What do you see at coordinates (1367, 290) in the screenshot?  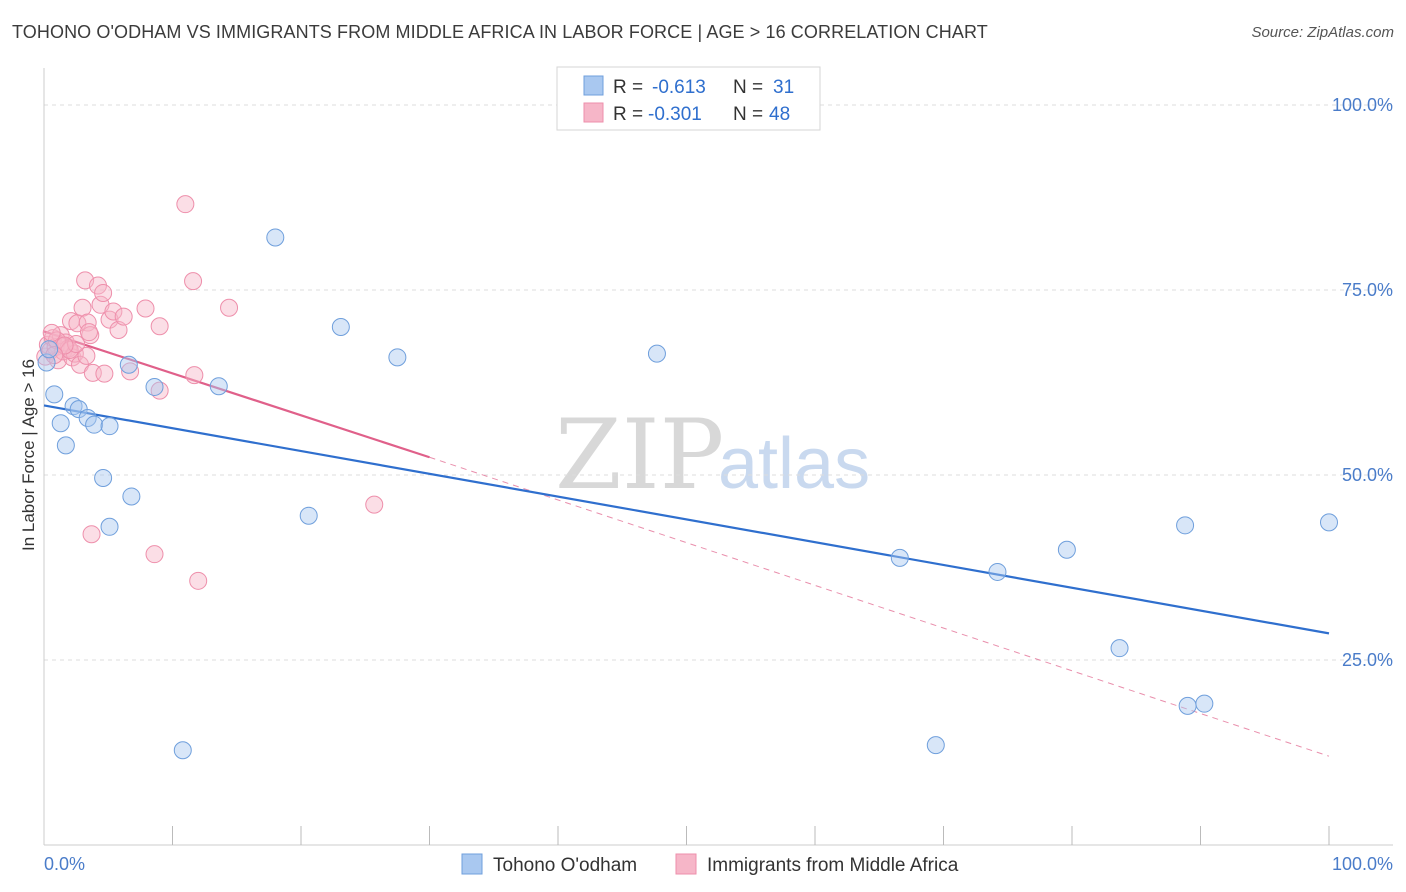 I see `y-tick-label-75: 75.0%` at bounding box center [1367, 290].